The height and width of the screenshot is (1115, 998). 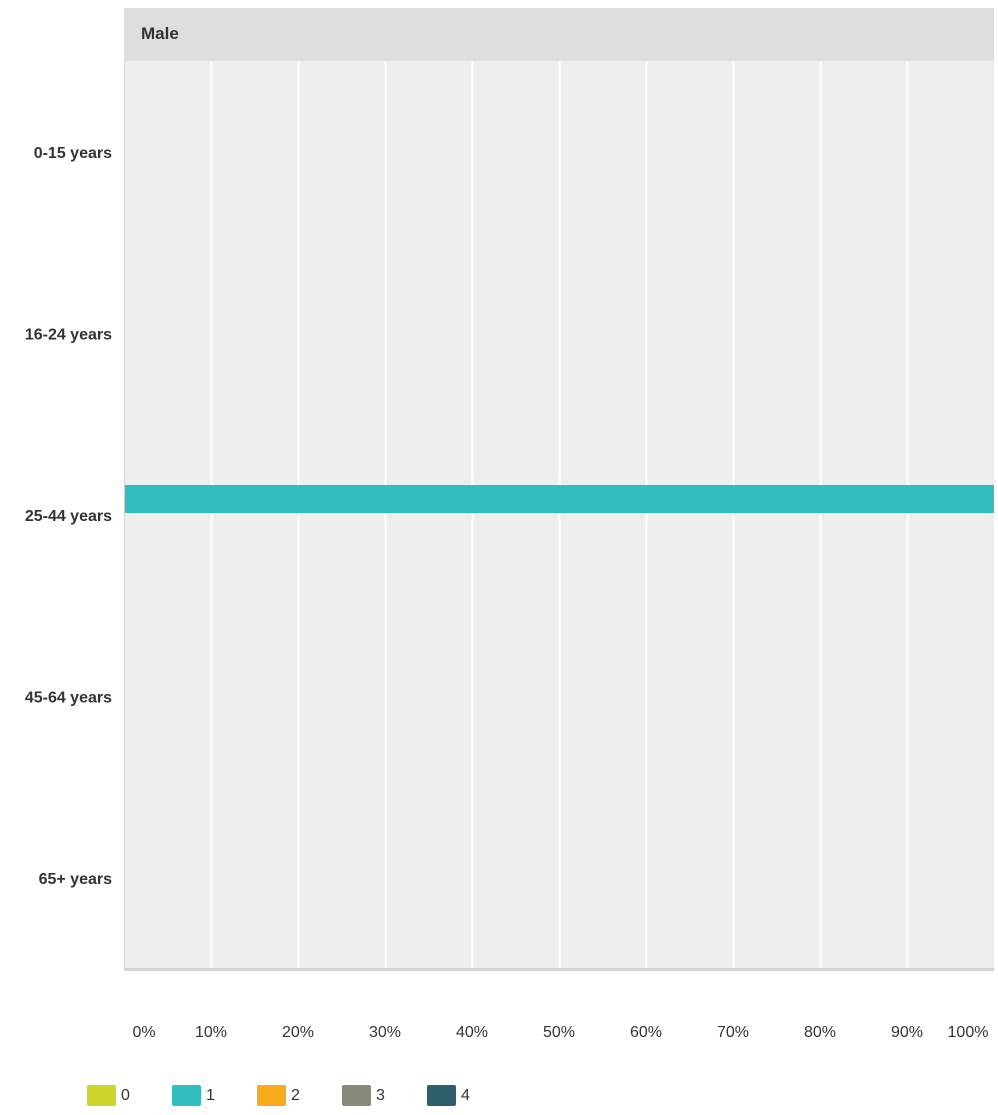 What do you see at coordinates (385, 1032) in the screenshot?
I see `x-tick-label: 30%` at bounding box center [385, 1032].